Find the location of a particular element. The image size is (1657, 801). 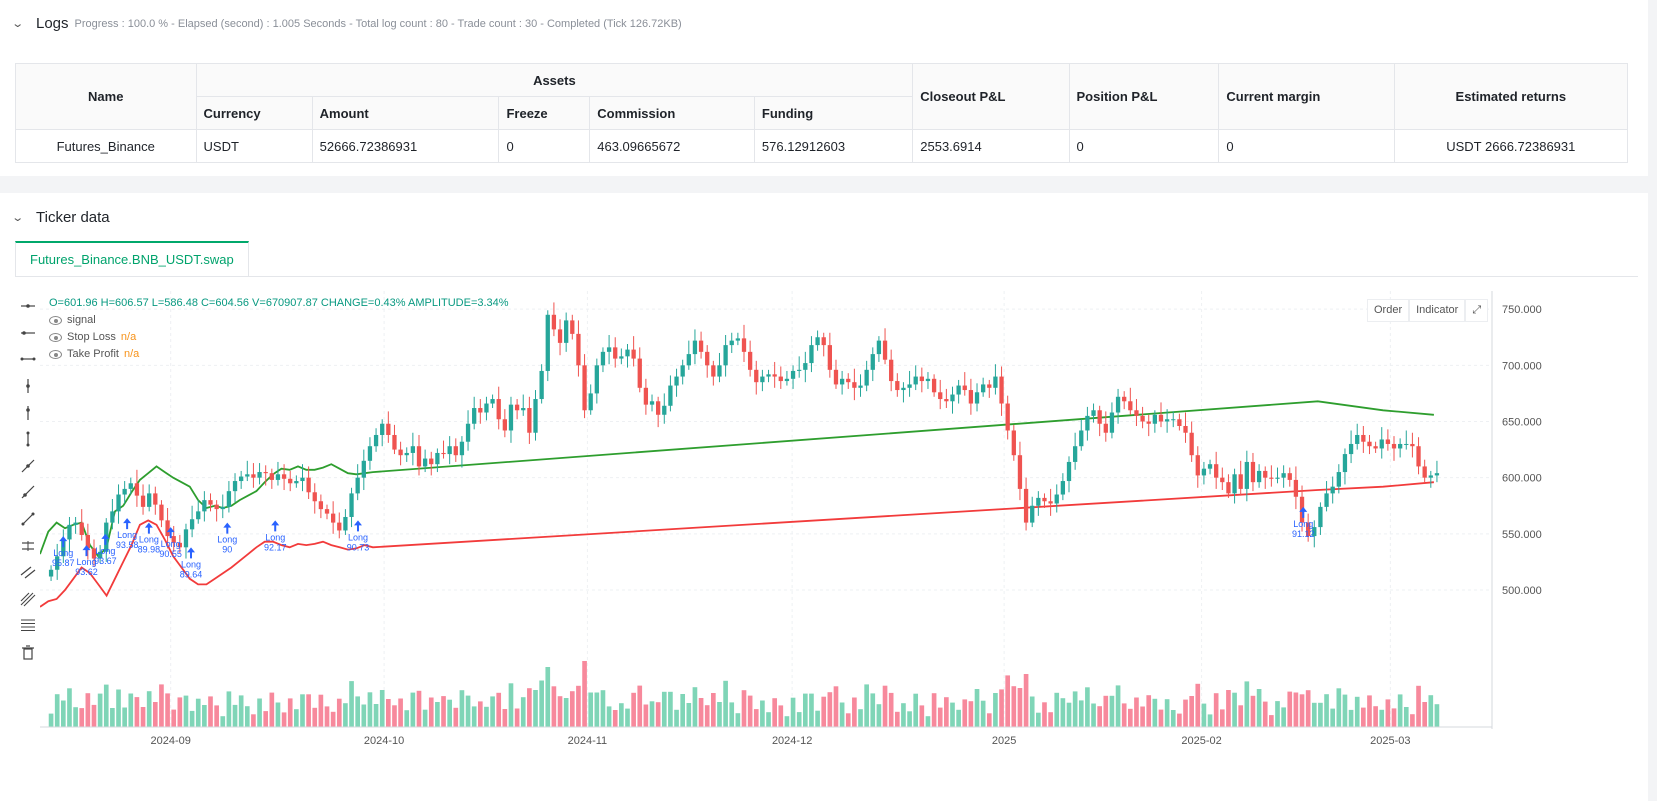

vertical-line-icon is located at coordinates (28, 386).